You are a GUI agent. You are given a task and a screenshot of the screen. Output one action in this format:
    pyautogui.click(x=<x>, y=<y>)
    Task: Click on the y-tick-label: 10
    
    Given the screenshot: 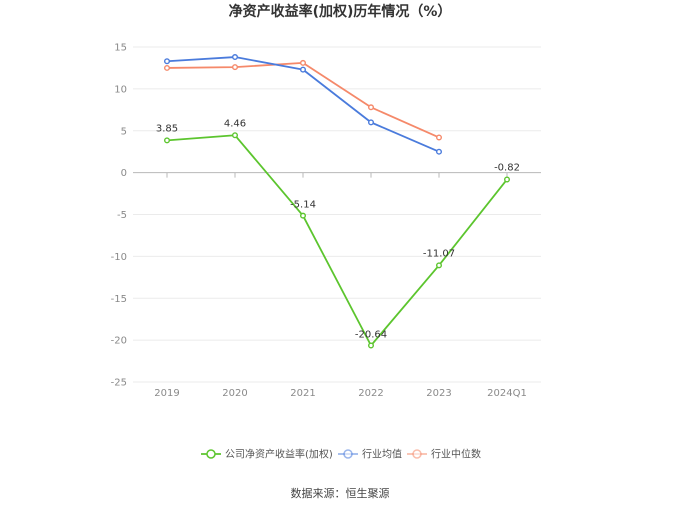 What is the action you would take?
    pyautogui.click(x=120, y=89)
    